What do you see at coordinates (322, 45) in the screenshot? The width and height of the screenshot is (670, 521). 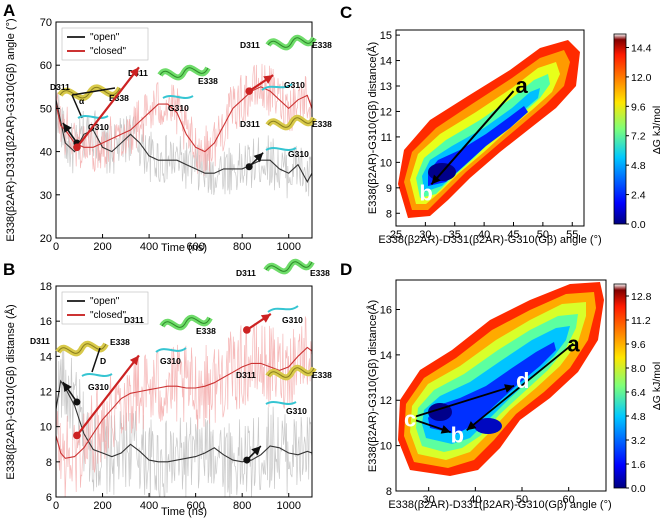 I see `residue-e338-a3: E338` at bounding box center [322, 45].